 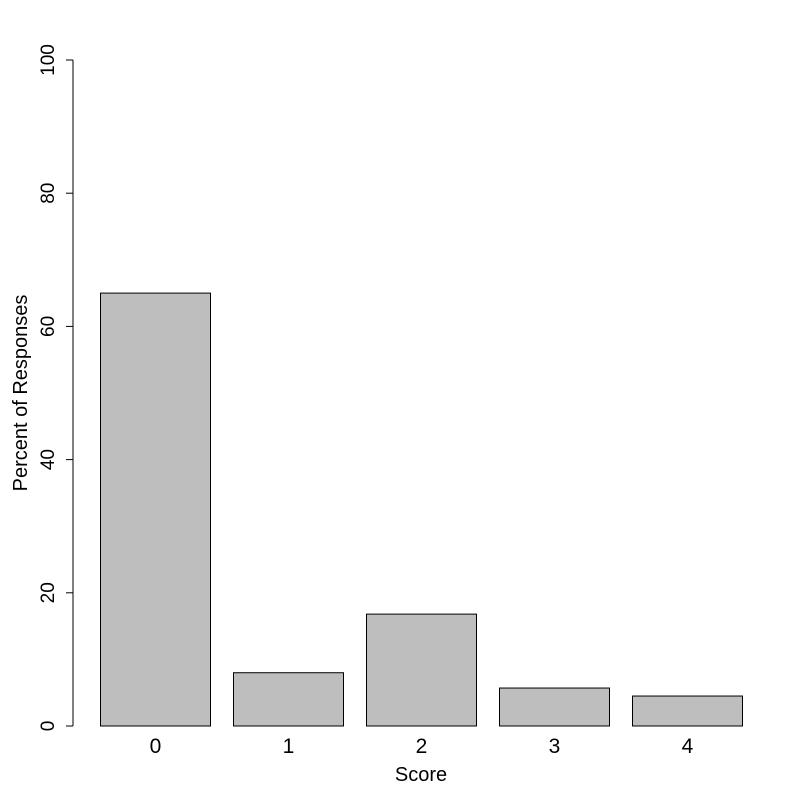 What do you see at coordinates (421, 775) in the screenshot?
I see `x-axis-label: Score` at bounding box center [421, 775].